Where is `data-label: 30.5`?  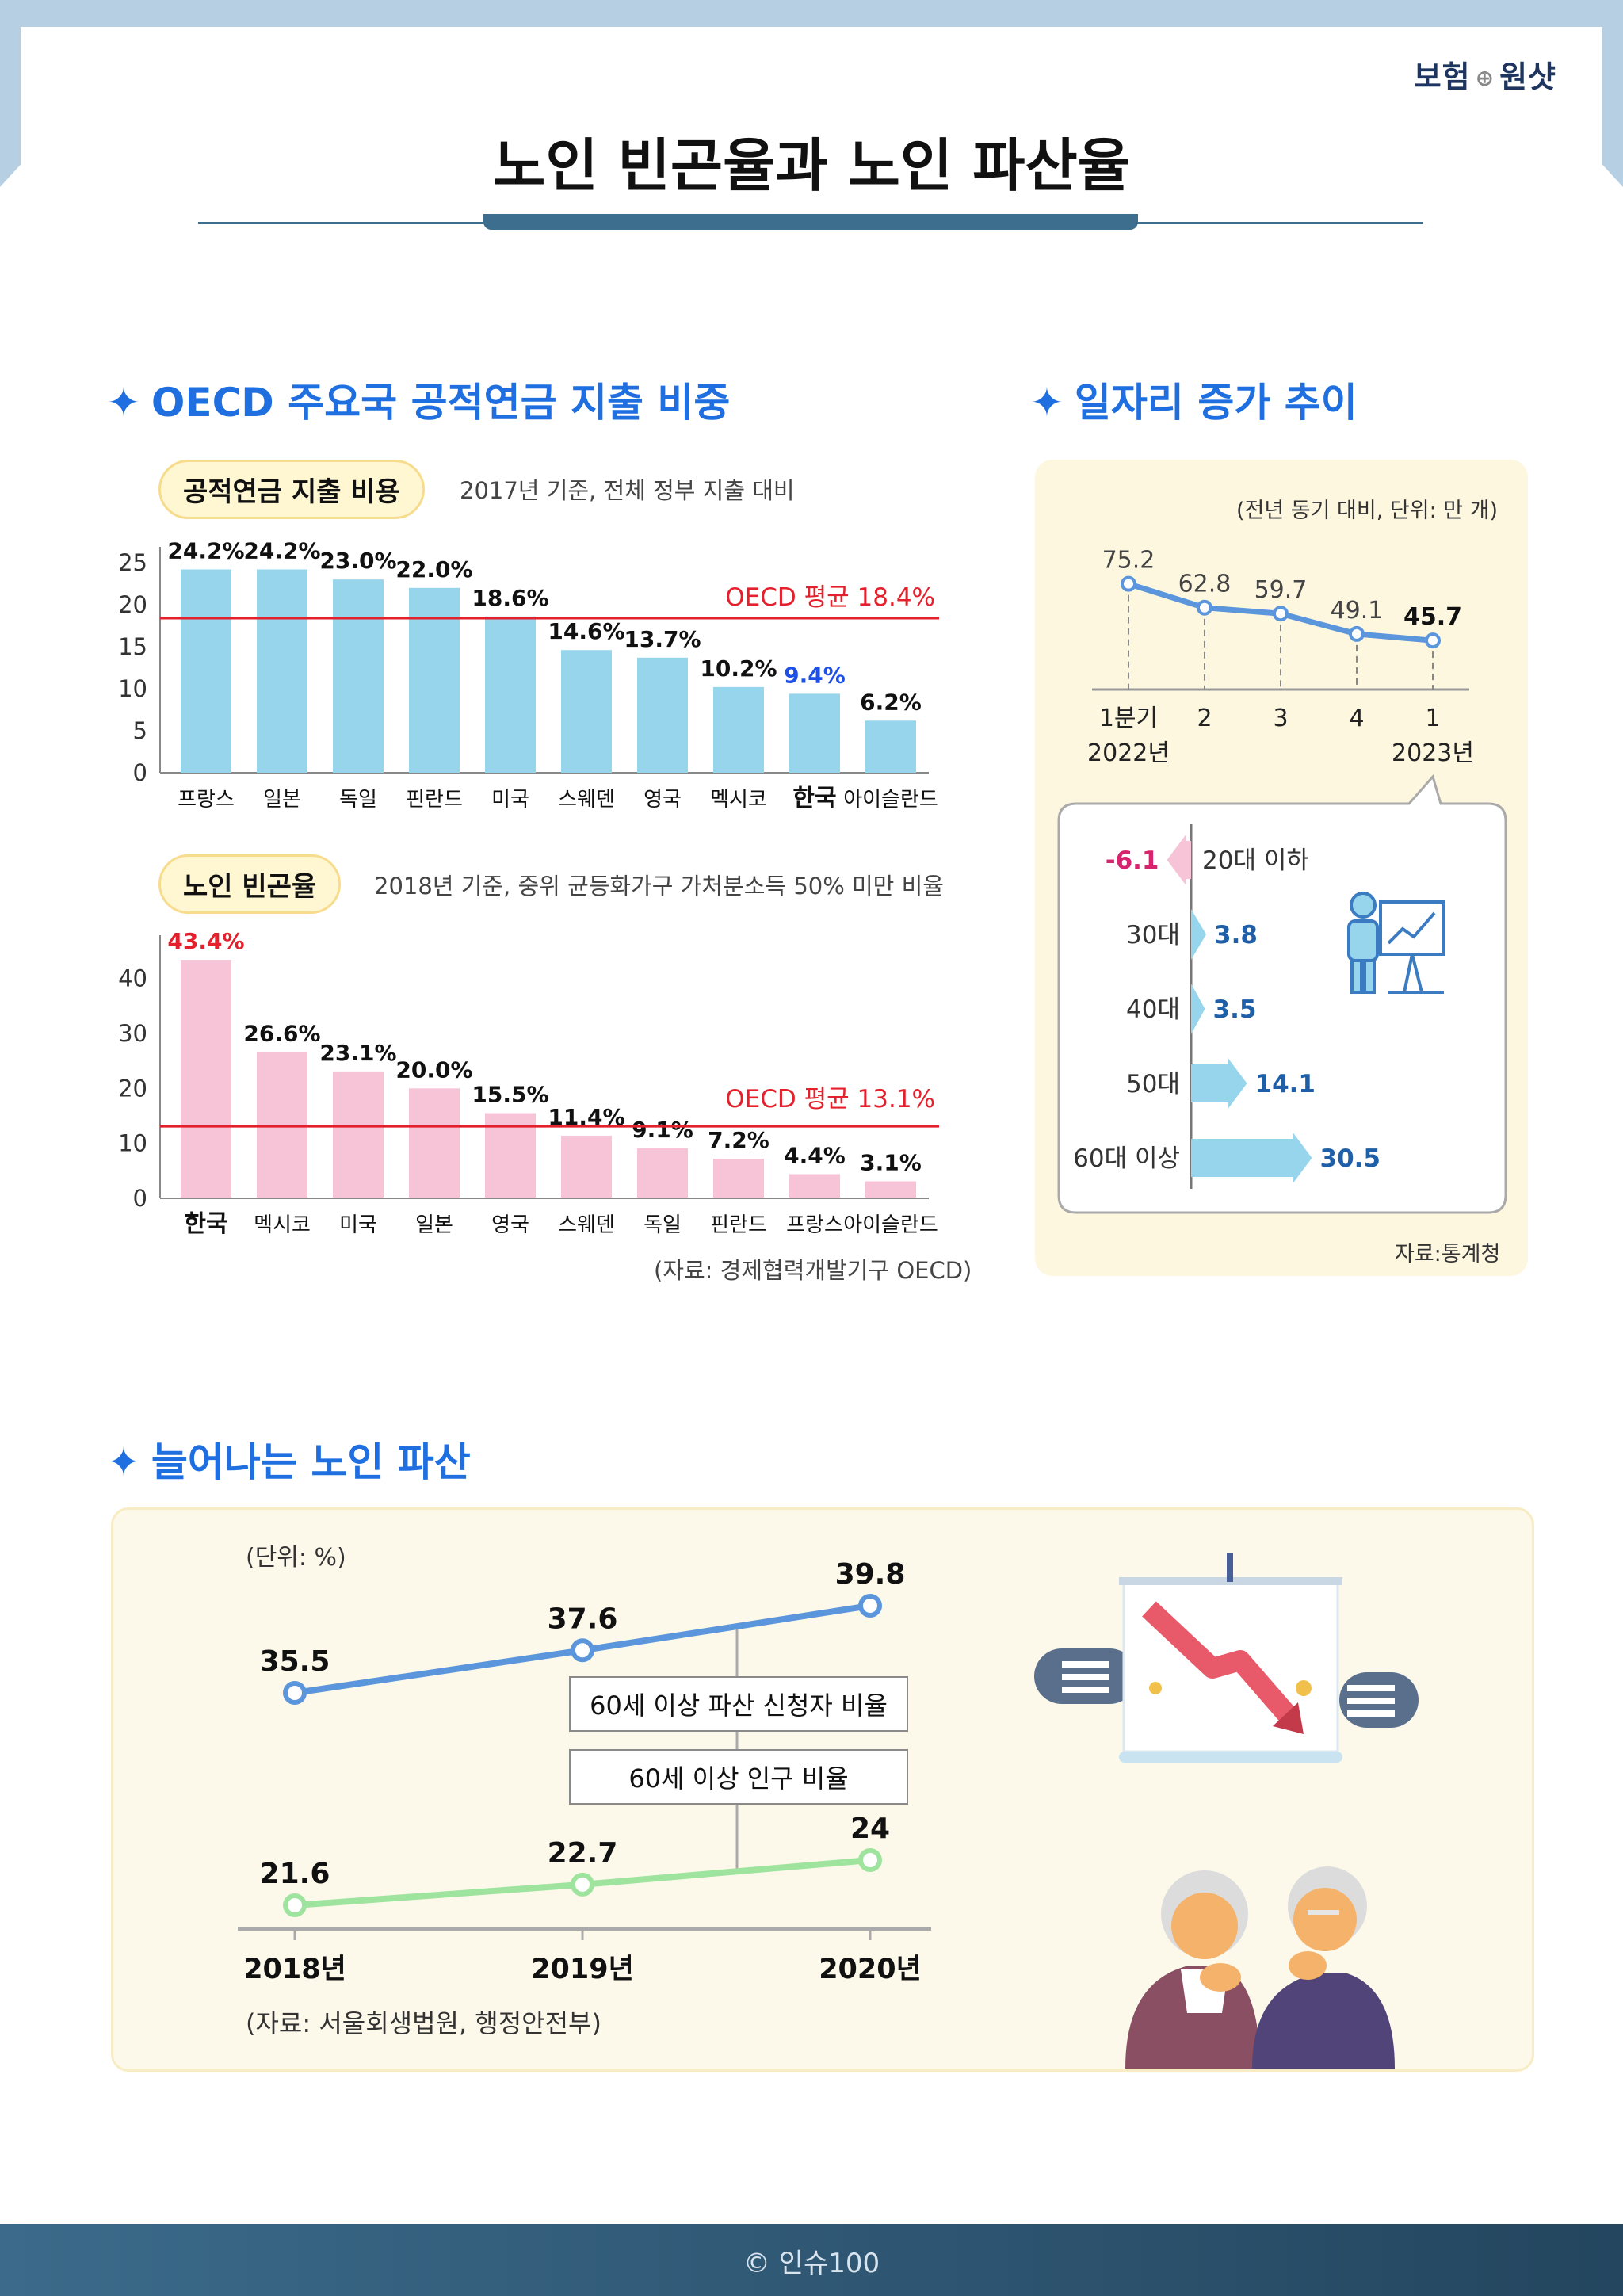 data-label: 30.5 is located at coordinates (1350, 1158).